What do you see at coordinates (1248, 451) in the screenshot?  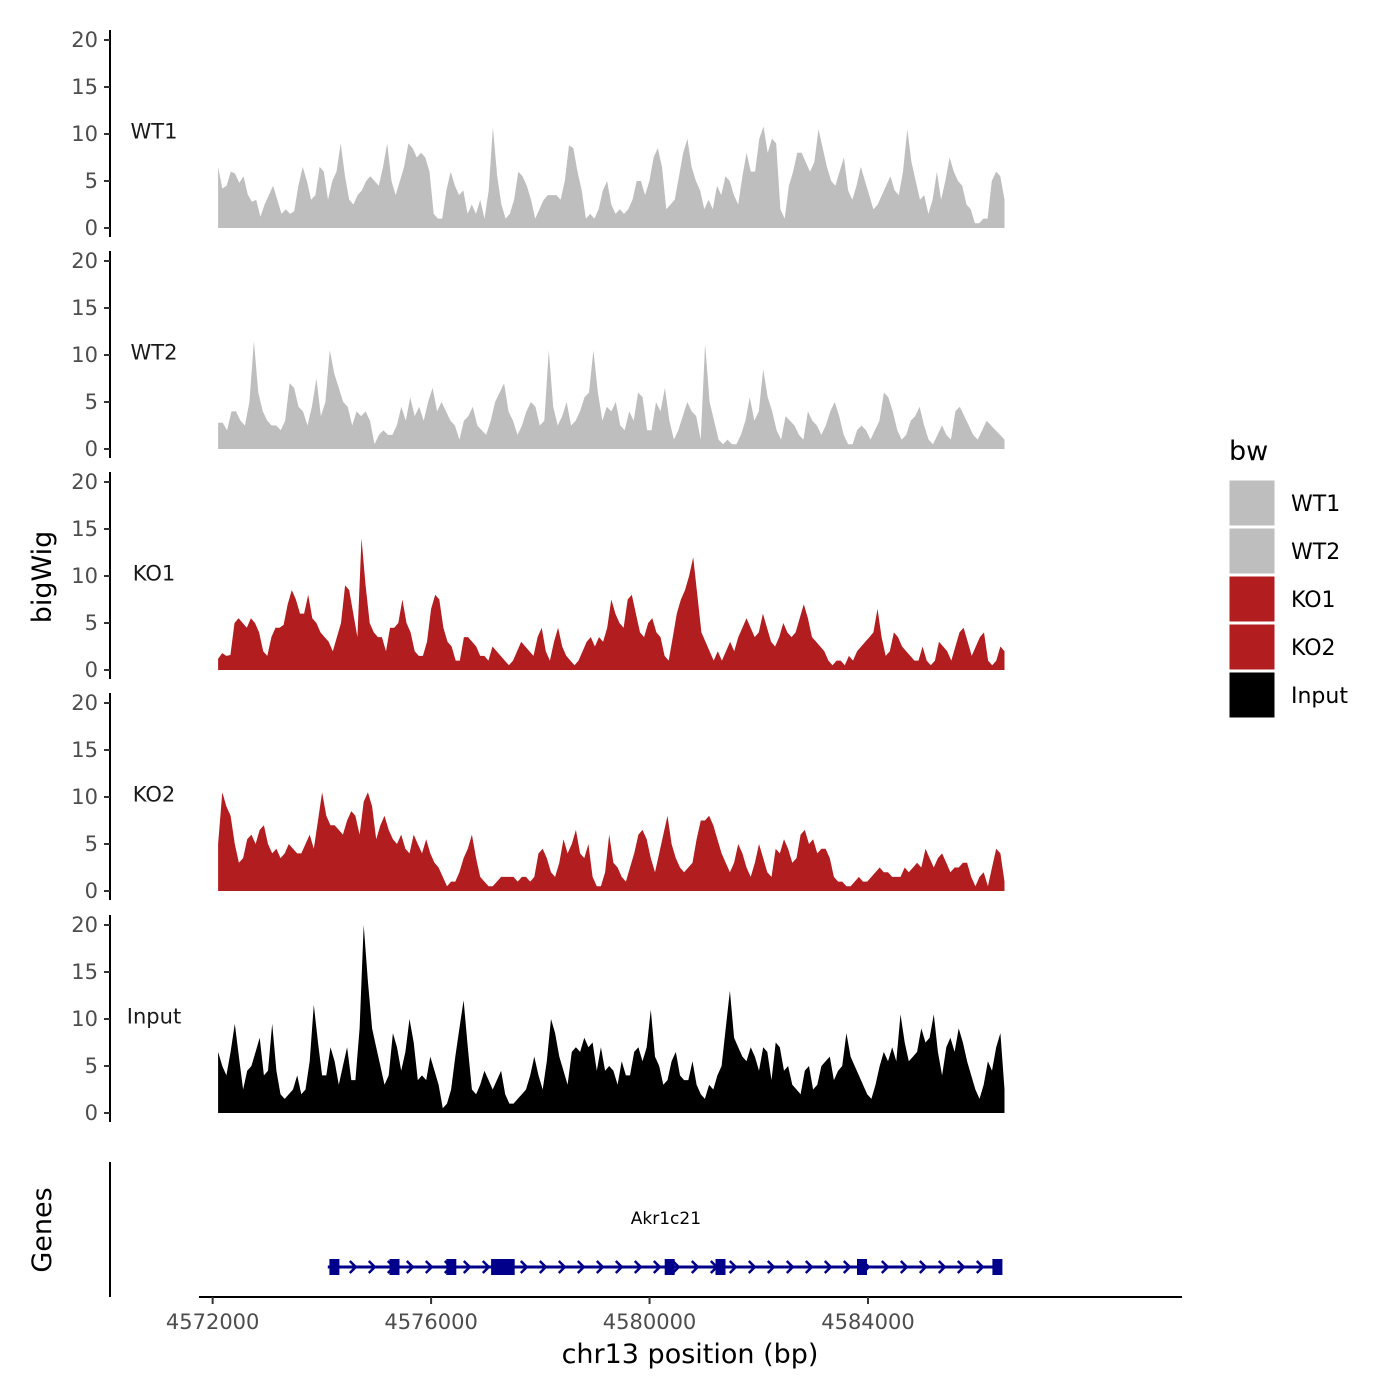 I see `legend-title: bw` at bounding box center [1248, 451].